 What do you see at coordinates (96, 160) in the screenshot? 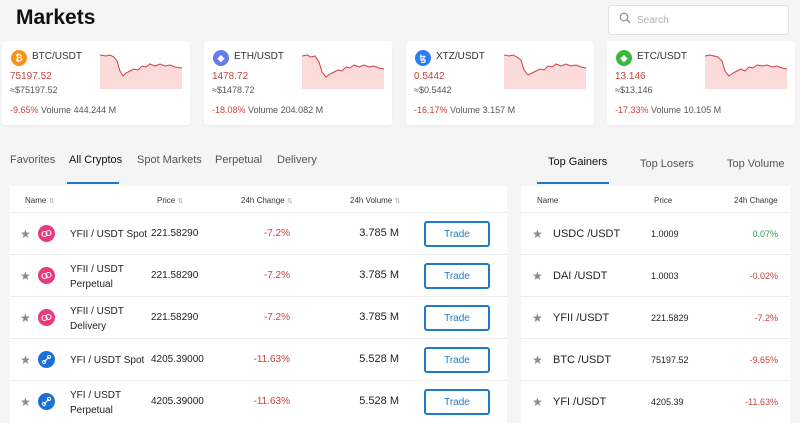
I see `tab-all-cryptos: All Cryptos` at bounding box center [96, 160].